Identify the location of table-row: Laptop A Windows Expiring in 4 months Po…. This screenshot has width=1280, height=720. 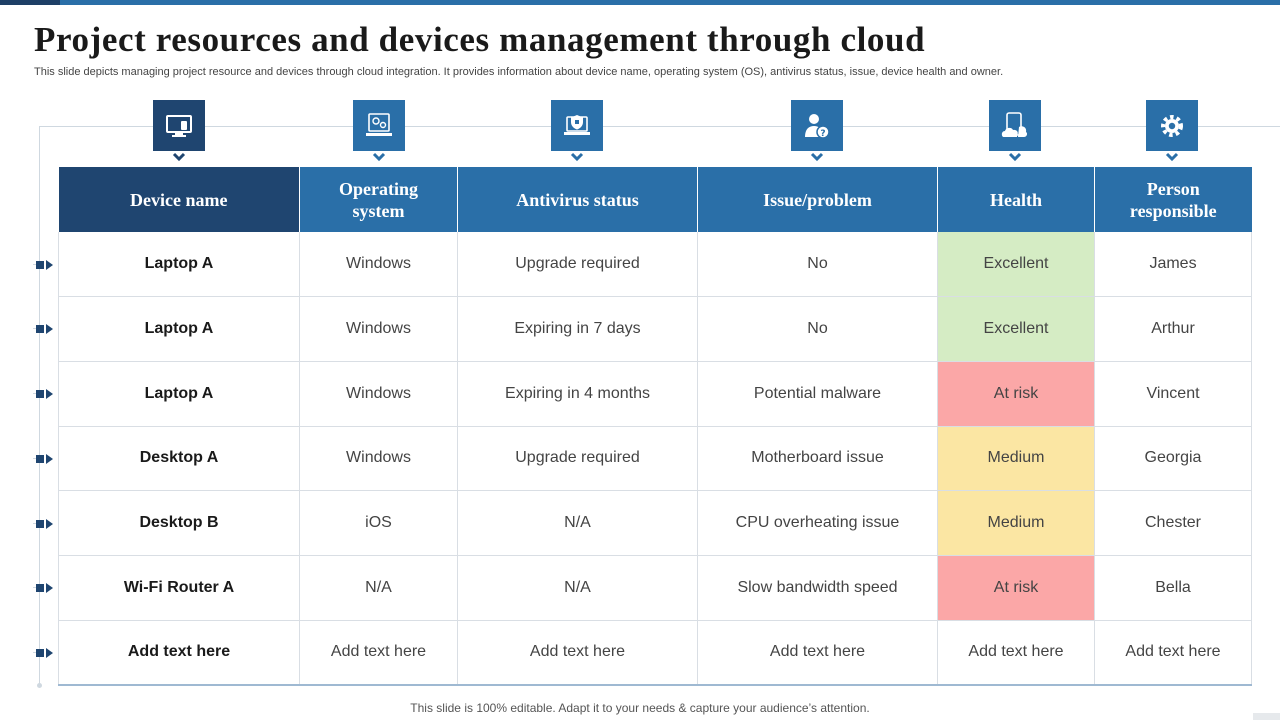
(655, 394).